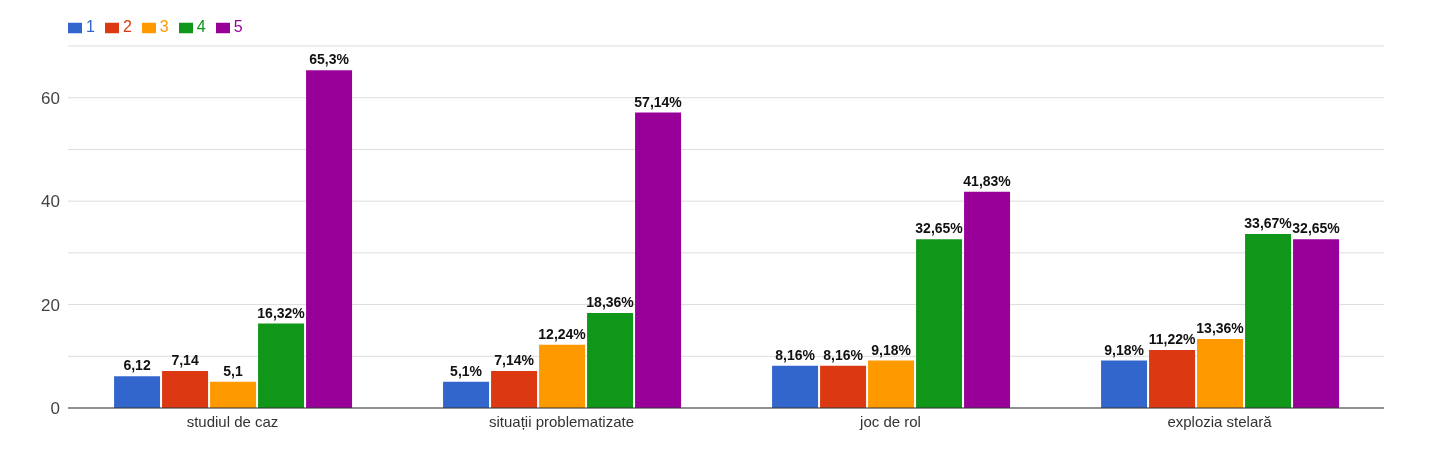  What do you see at coordinates (329, 59) in the screenshot?
I see `data-label: 65,3%` at bounding box center [329, 59].